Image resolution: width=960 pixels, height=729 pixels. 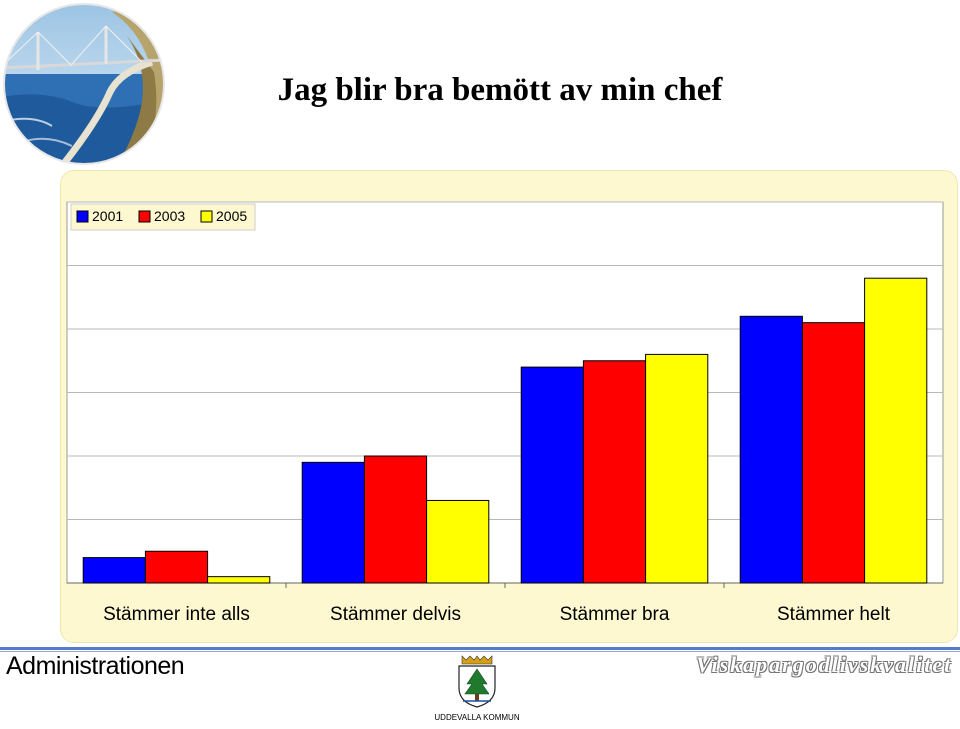 What do you see at coordinates (480, 648) in the screenshot?
I see `footer-divider` at bounding box center [480, 648].